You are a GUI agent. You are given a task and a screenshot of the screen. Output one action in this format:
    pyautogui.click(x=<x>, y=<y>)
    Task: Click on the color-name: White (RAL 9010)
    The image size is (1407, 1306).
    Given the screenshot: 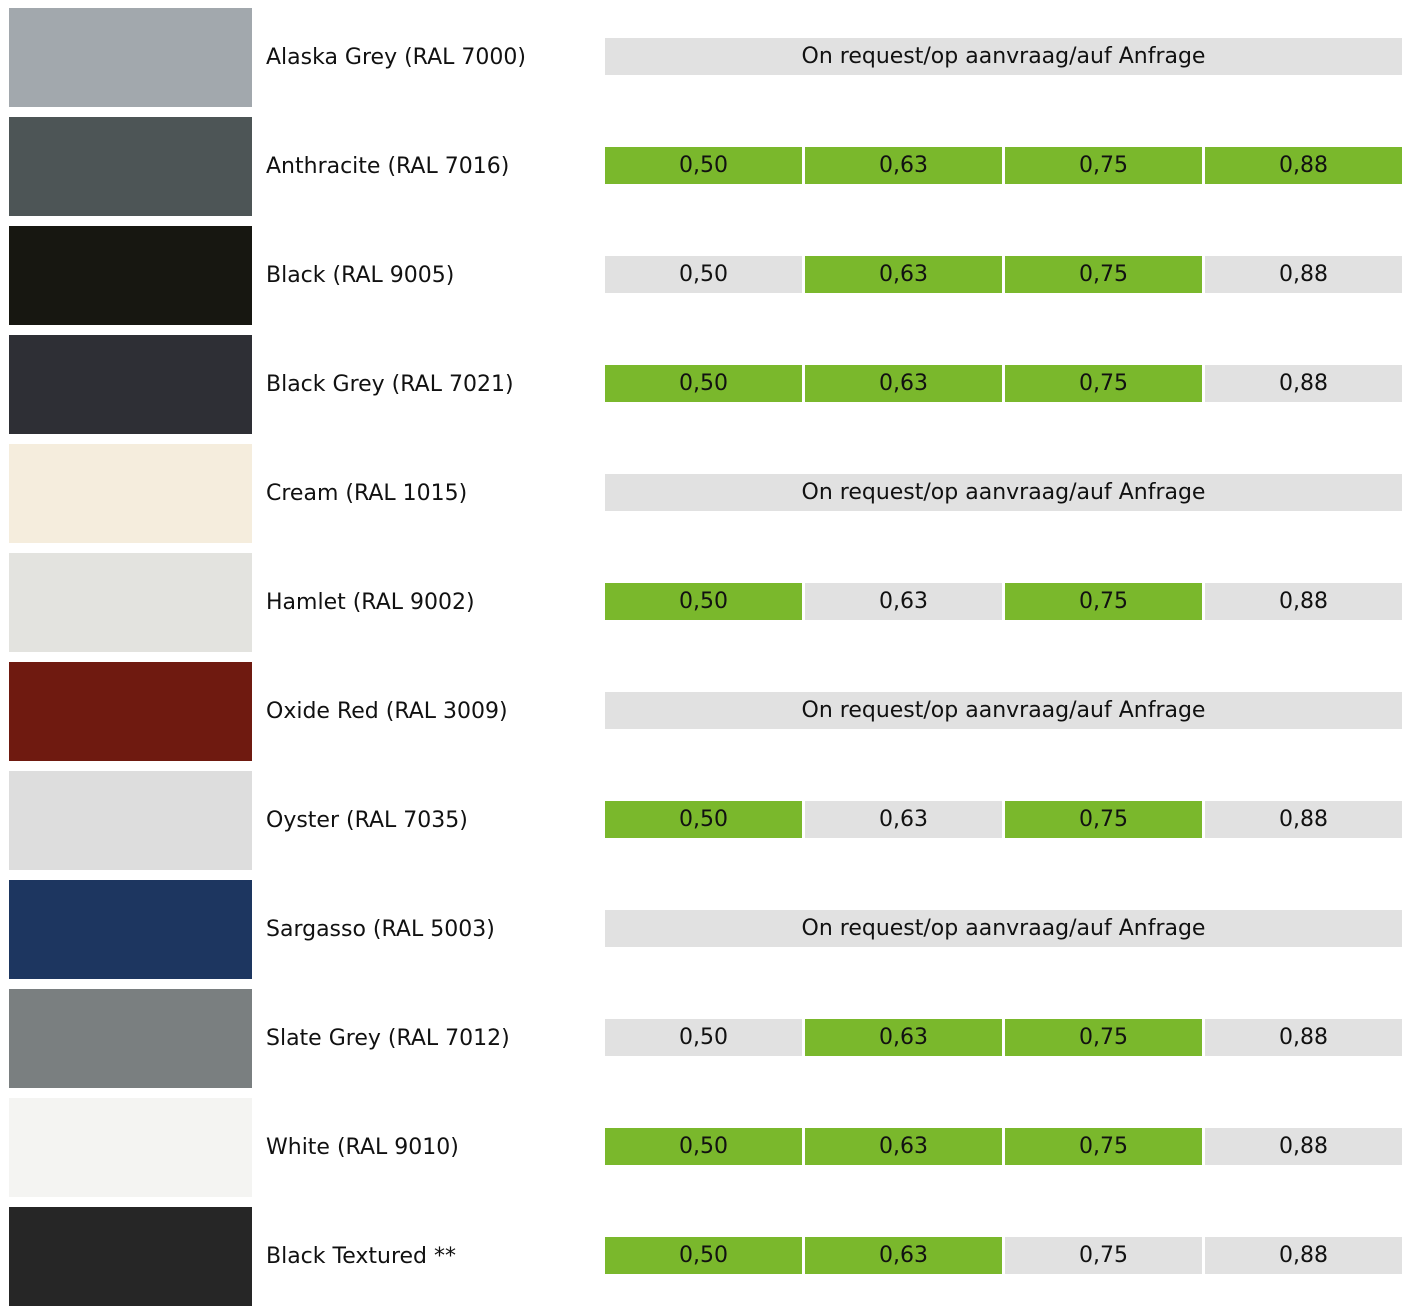 What is the action you would take?
    pyautogui.click(x=362, y=1147)
    